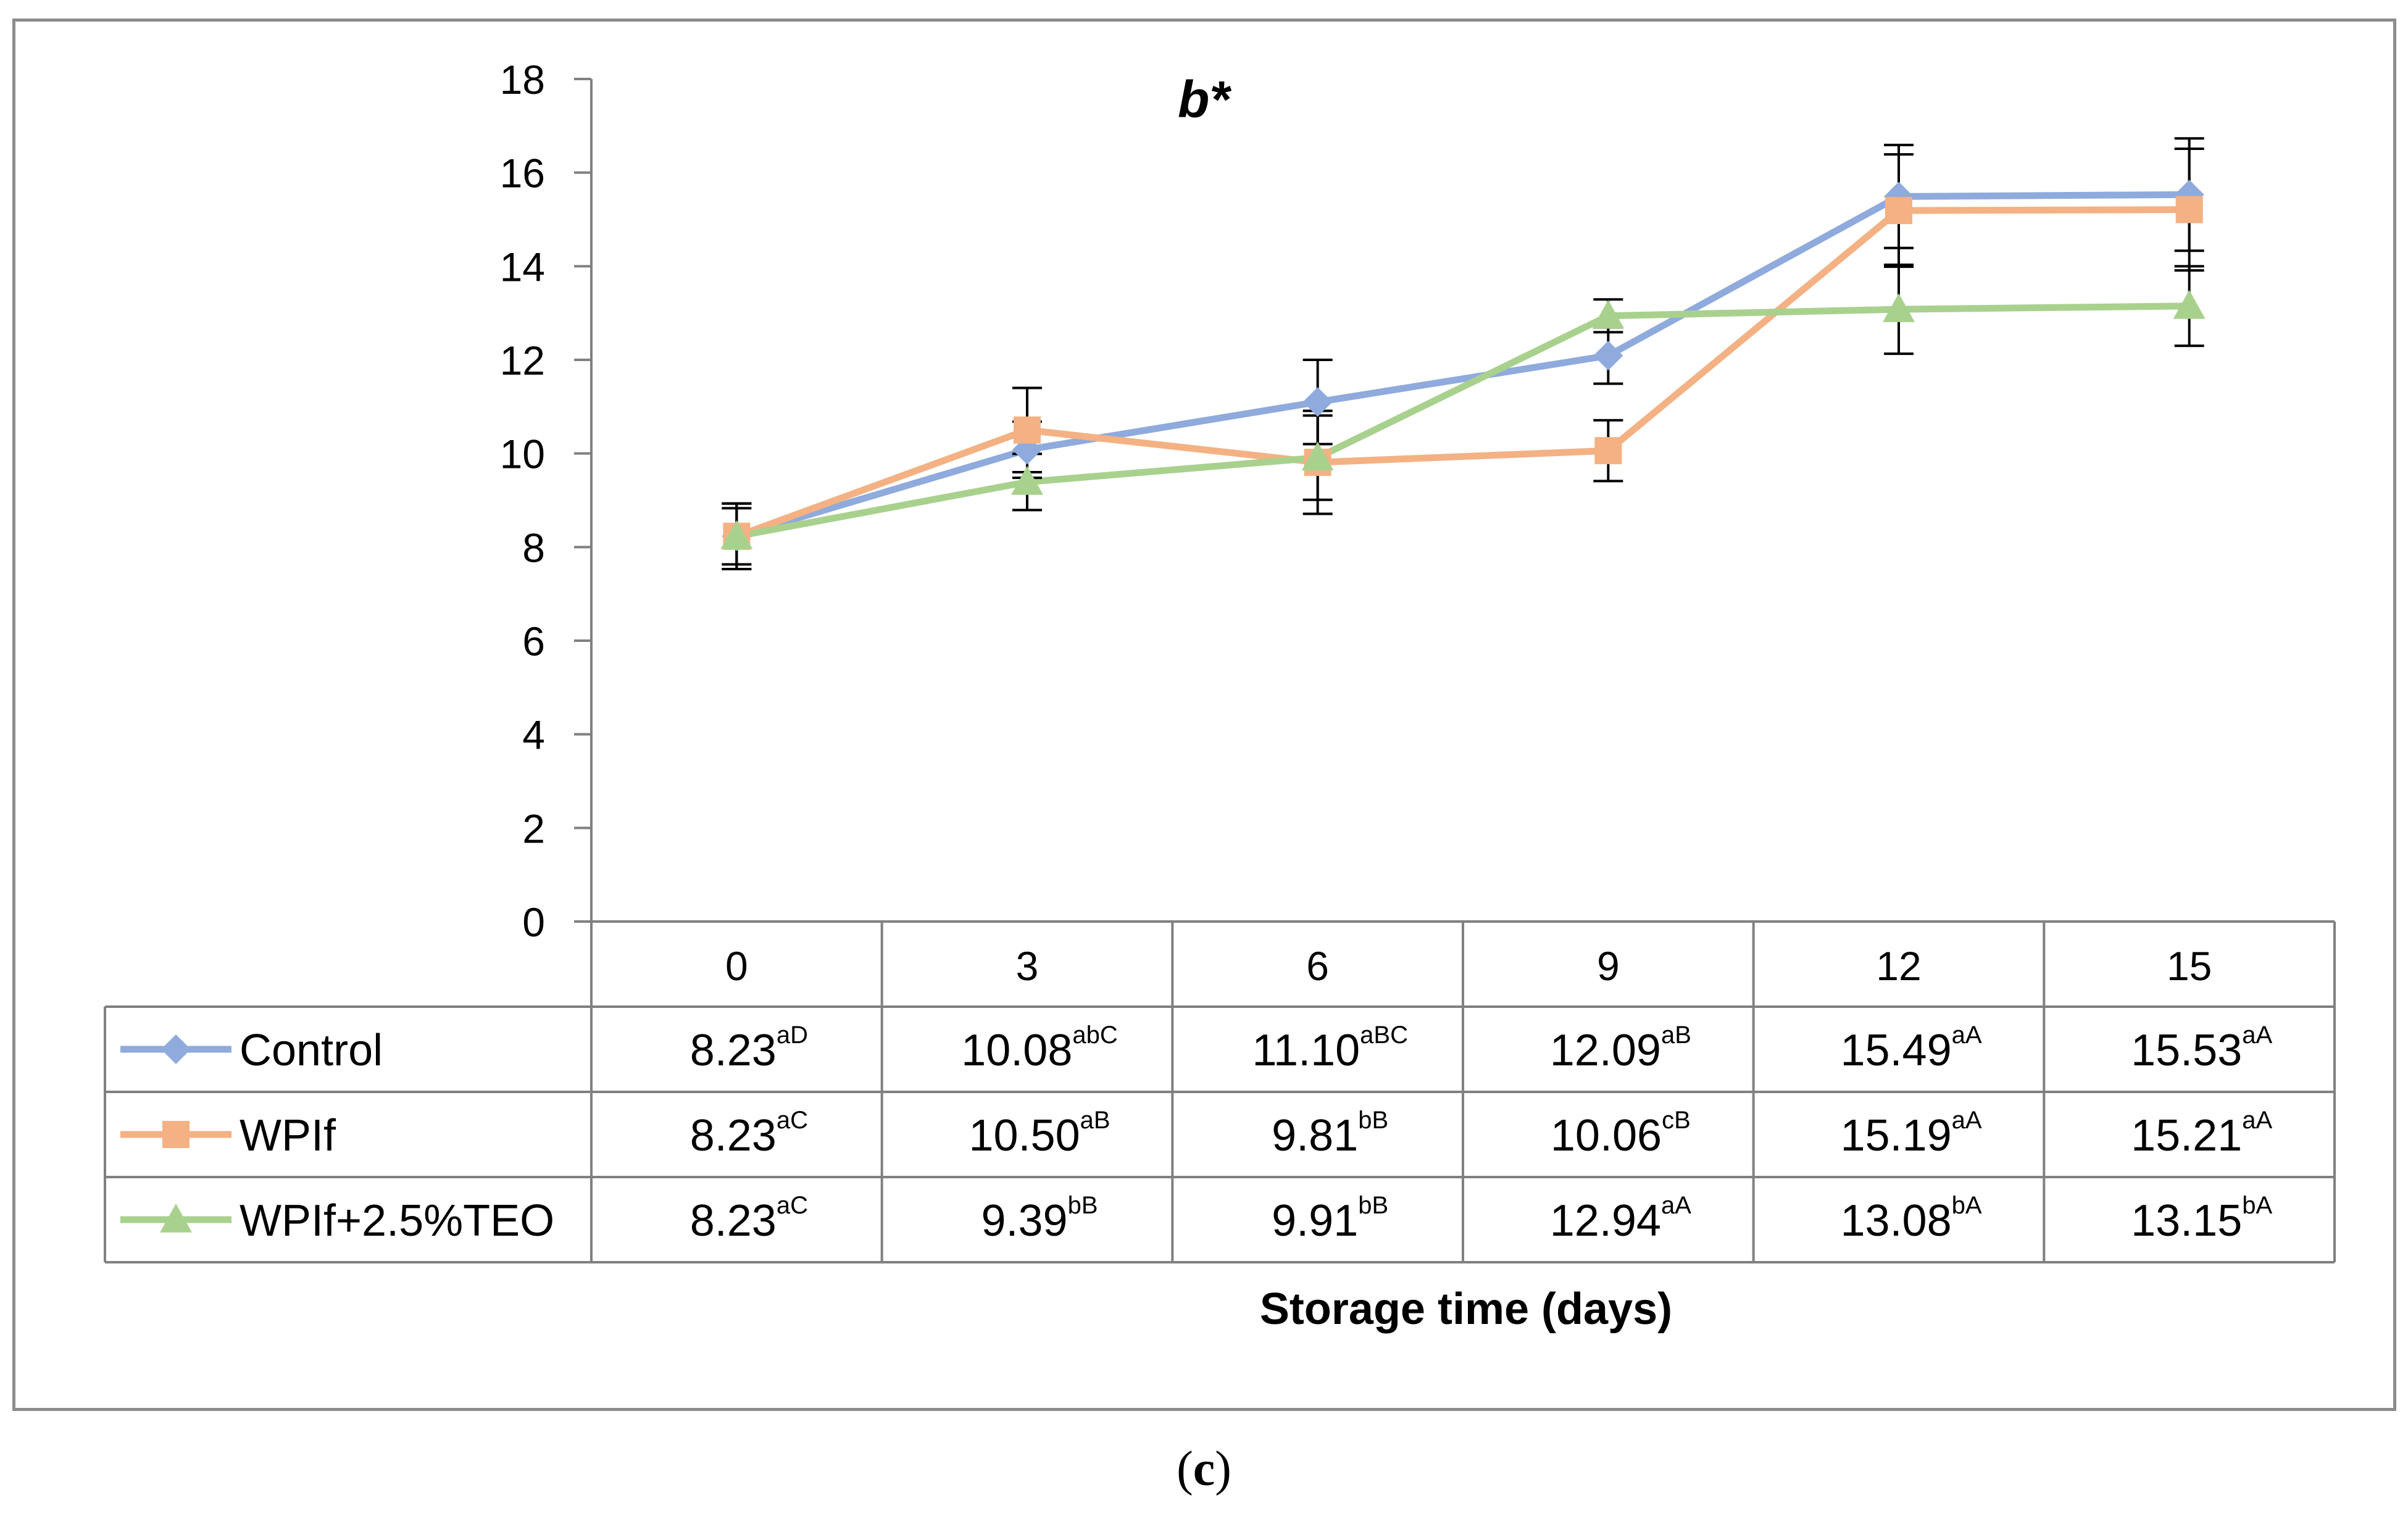 Image resolution: width=2408 pixels, height=1519 pixels. Describe the element at coordinates (1621, 1219) in the screenshot. I see `table-cell-value: 12.94aA` at that location.